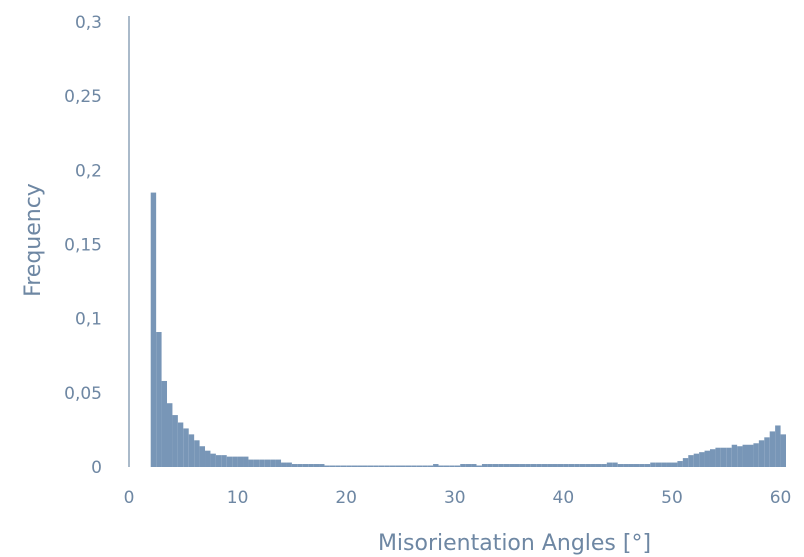 Image resolution: width=804 pixels, height=557 pixels. What do you see at coordinates (672, 498) in the screenshot?
I see `x-tick-label: 50` at bounding box center [672, 498].